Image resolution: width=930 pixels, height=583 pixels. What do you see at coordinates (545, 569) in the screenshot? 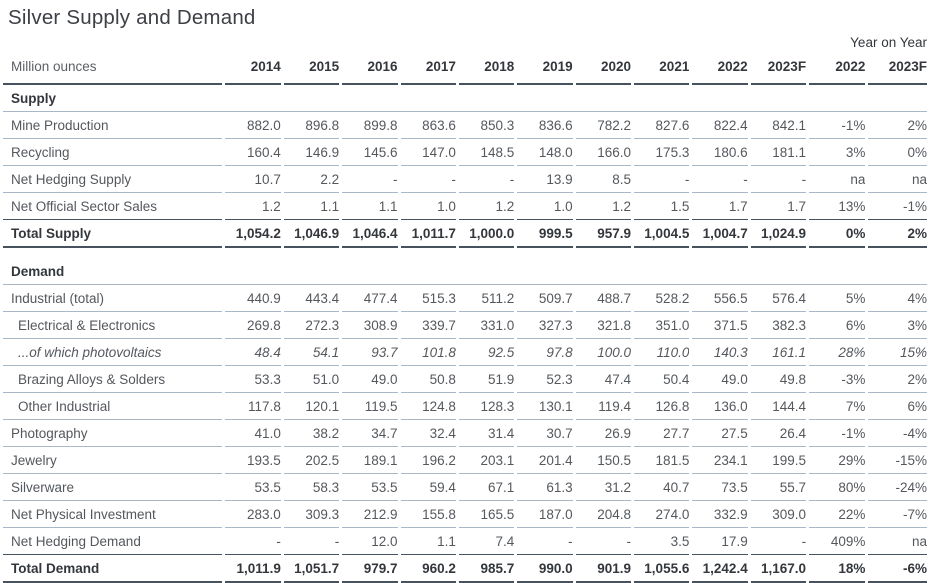
I see `value-cell: 990.0` at bounding box center [545, 569].